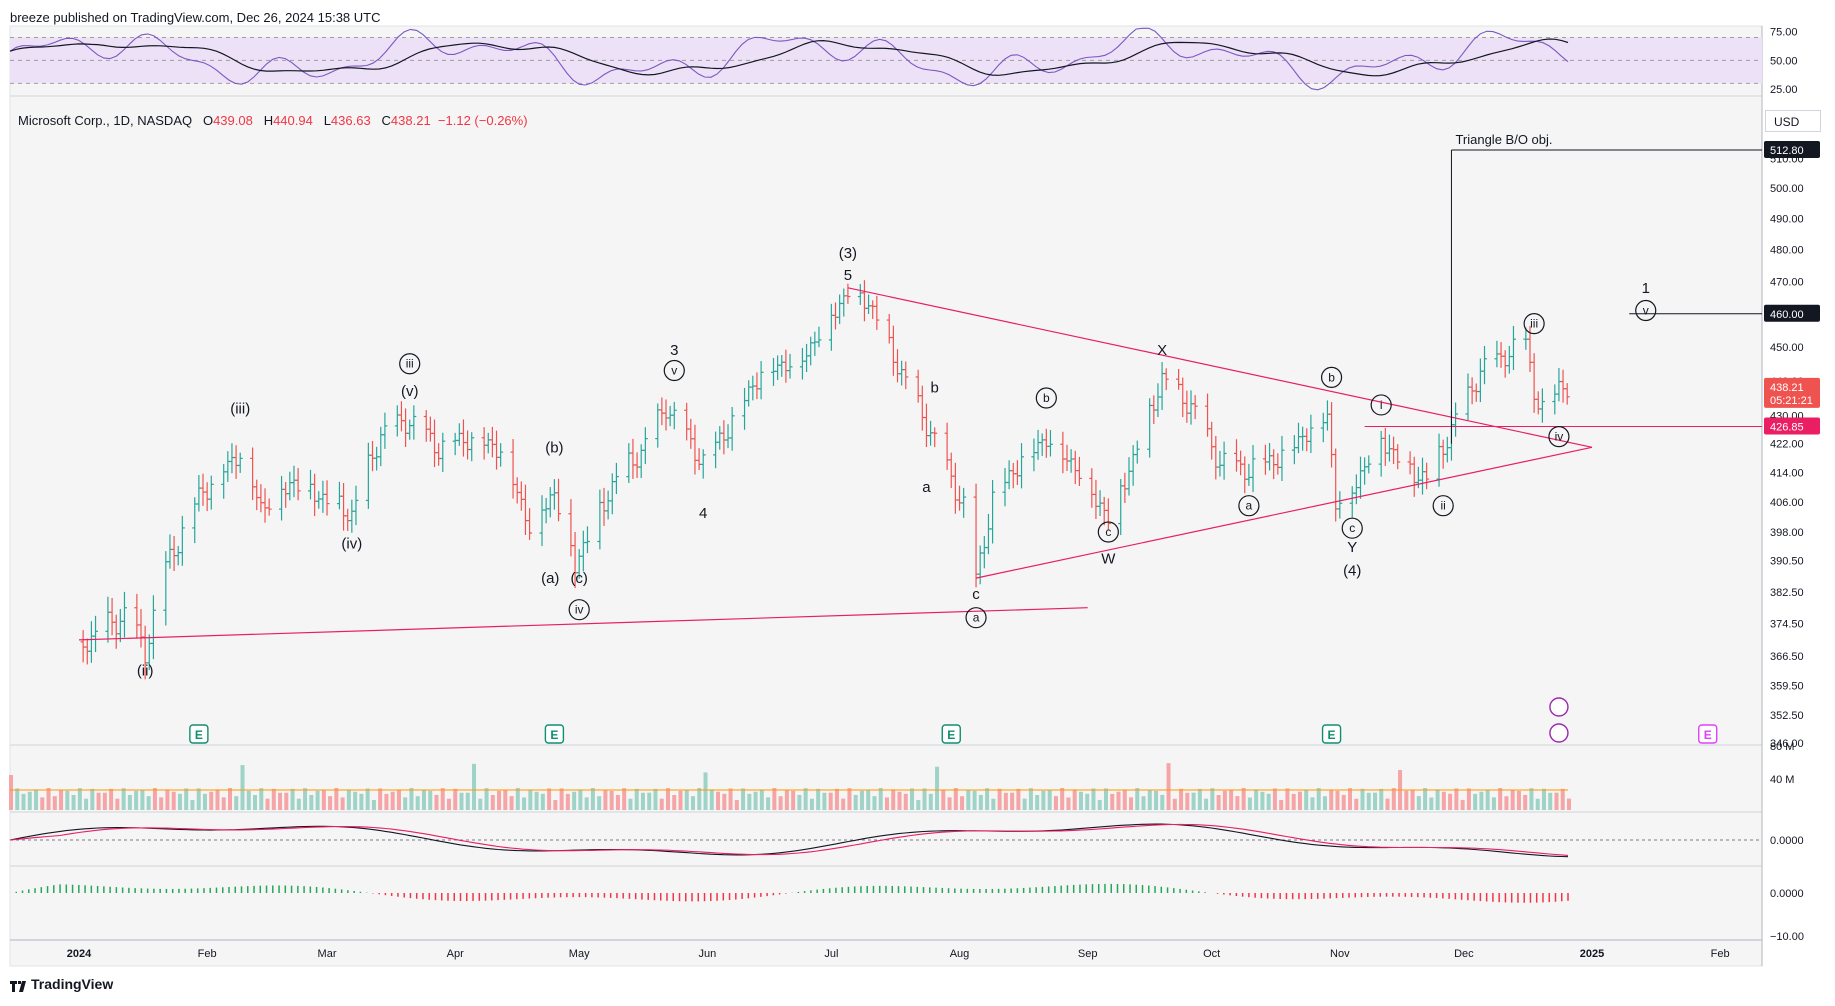 The width and height of the screenshot is (1835, 1006). Describe the element at coordinates (350, 120) in the screenshot. I see `low-value: 436.63` at that location.